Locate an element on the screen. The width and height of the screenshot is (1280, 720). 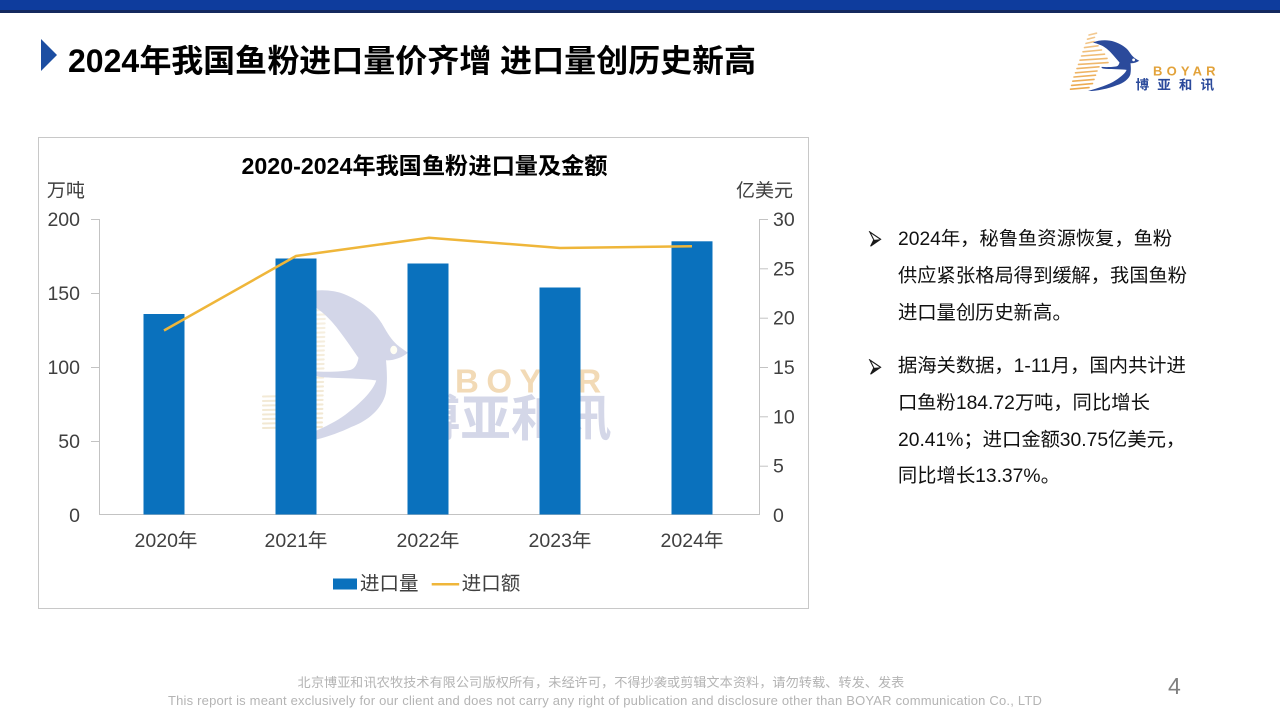
svg-text: 2020年 is located at coordinates (166, 541).